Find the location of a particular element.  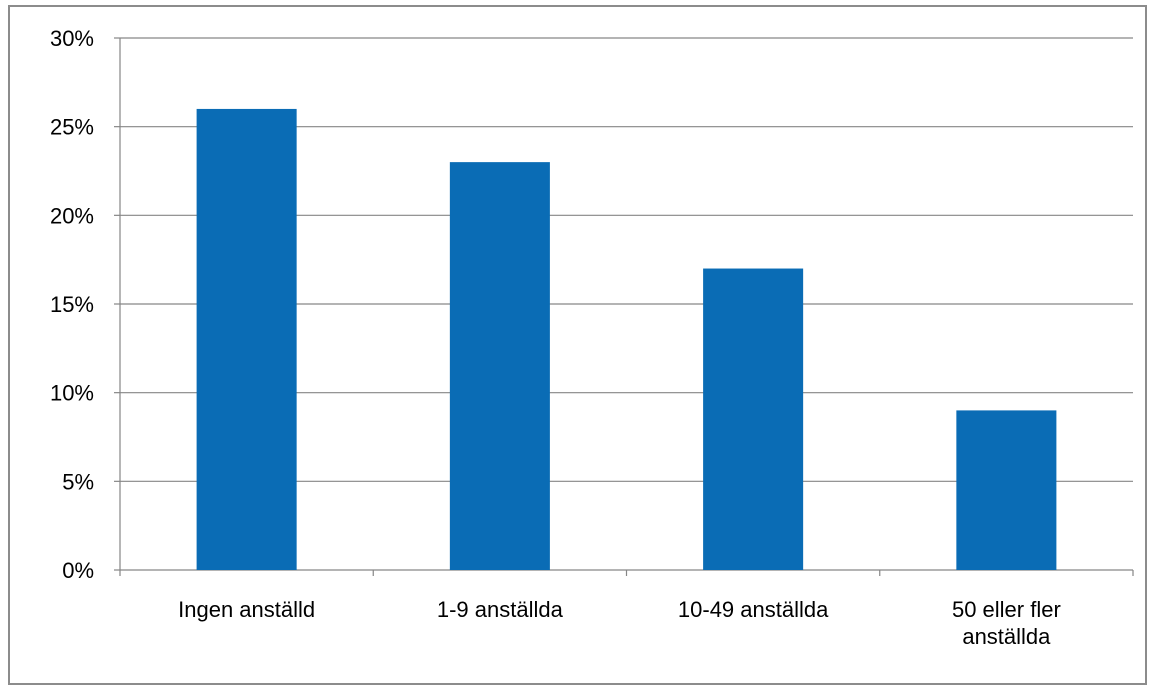

y-tick-label: 0% is located at coordinates (78, 570).